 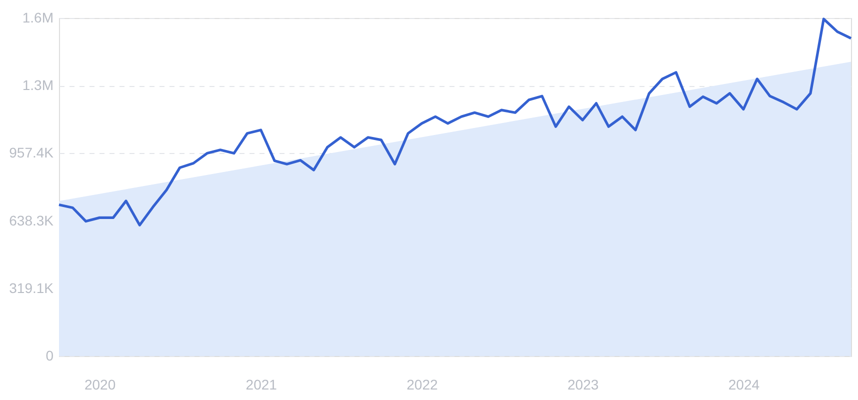 What do you see at coordinates (38, 18) in the screenshot?
I see `y-tick-label: 1.6M` at bounding box center [38, 18].